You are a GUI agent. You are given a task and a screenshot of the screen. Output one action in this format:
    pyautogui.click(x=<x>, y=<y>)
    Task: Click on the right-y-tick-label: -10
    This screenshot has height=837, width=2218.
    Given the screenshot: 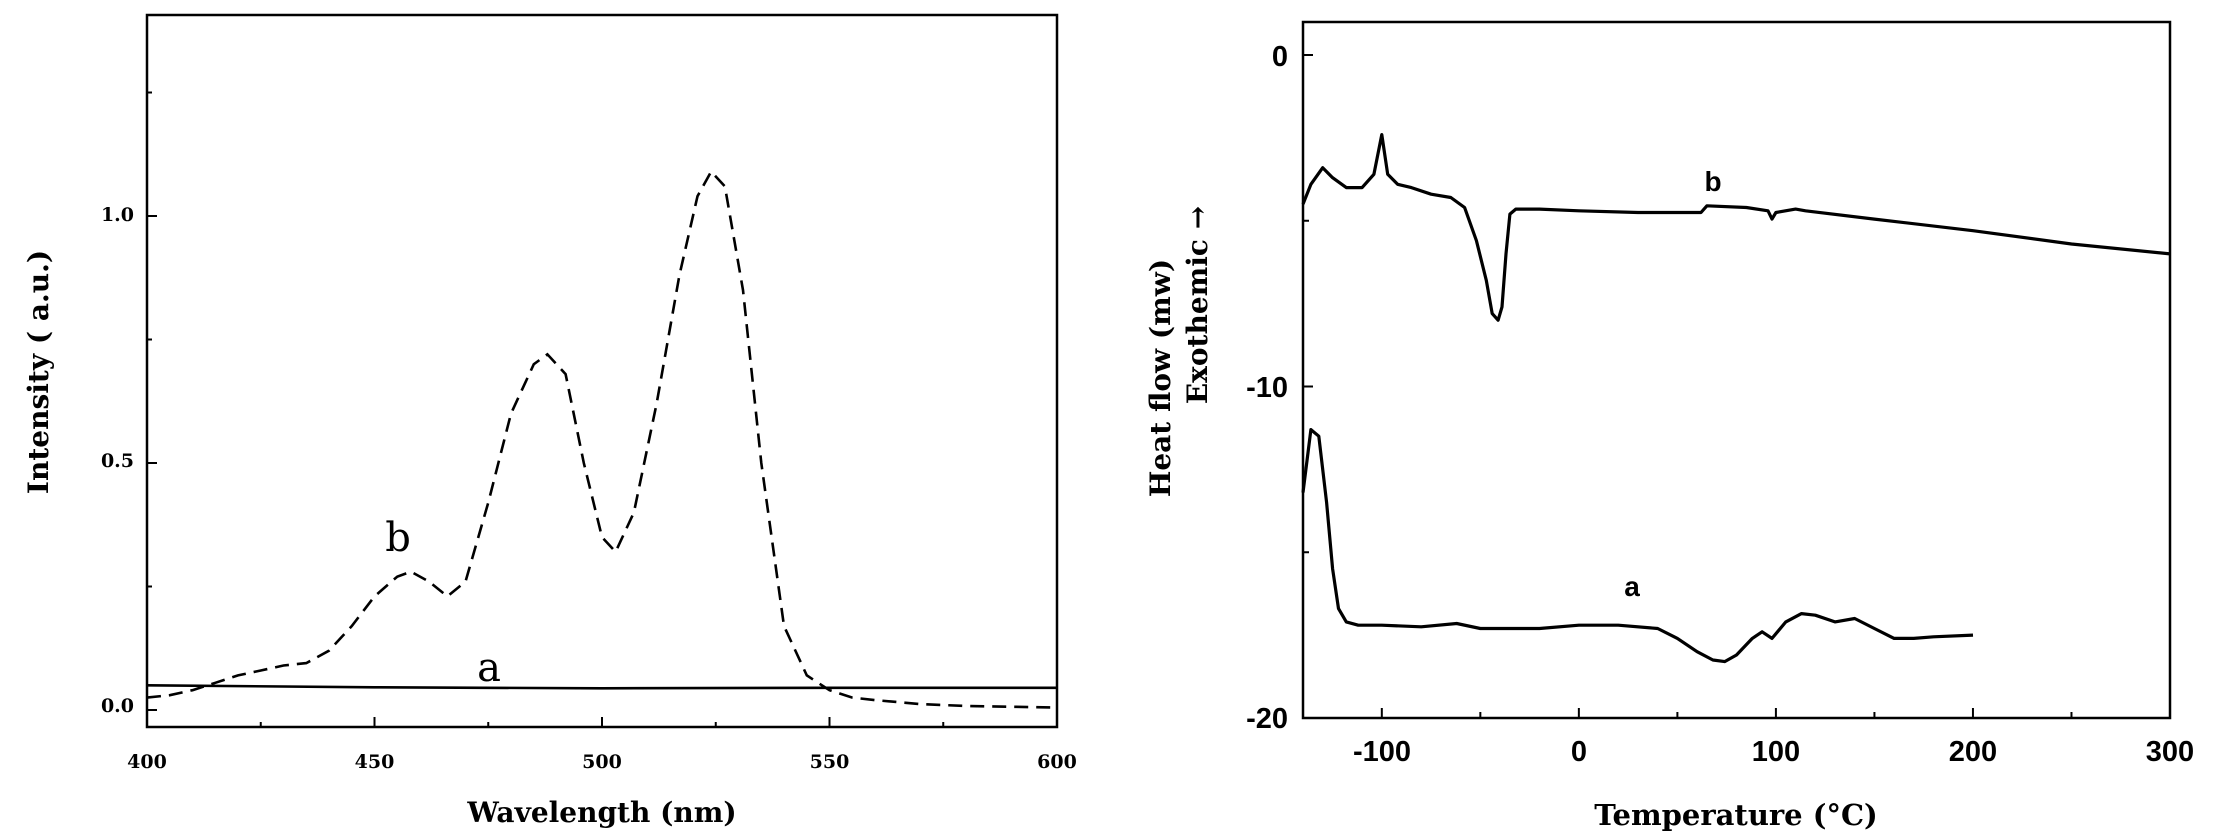 What is the action you would take?
    pyautogui.click(x=1267, y=388)
    